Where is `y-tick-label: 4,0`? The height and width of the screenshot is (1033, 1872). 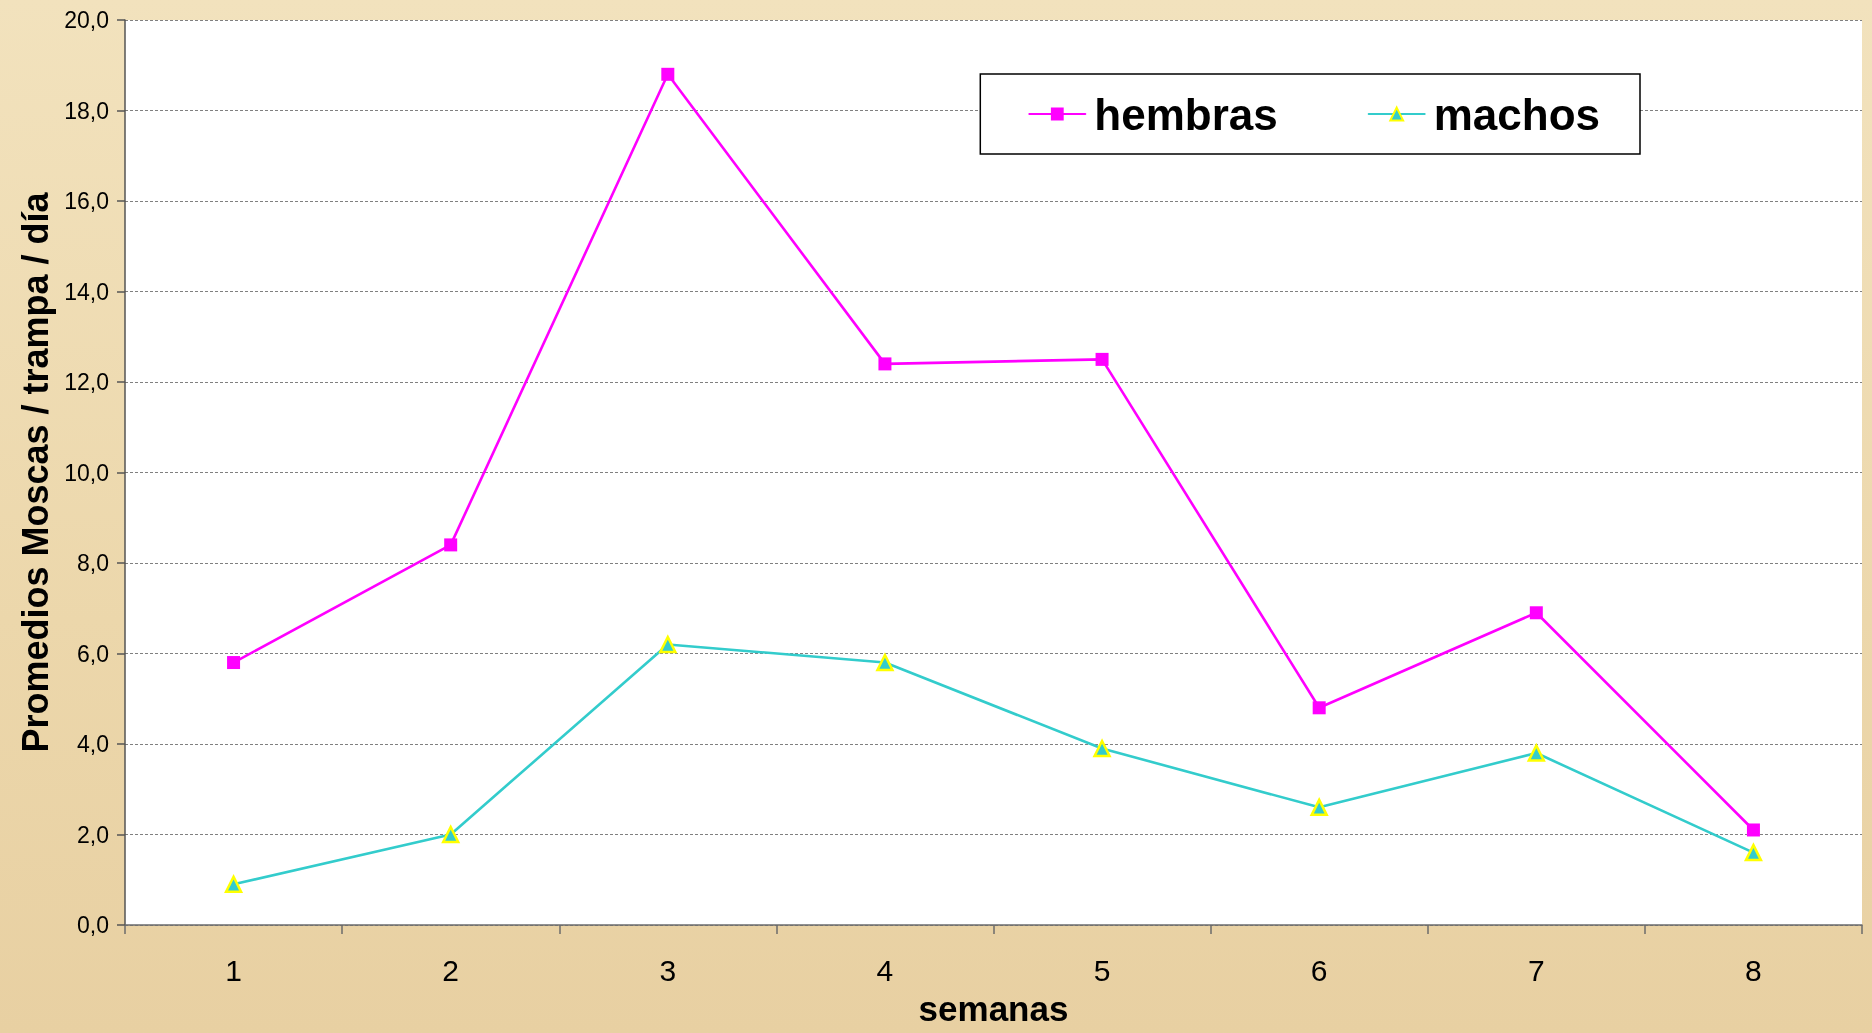
y-tick-label: 4,0 is located at coordinates (93, 744).